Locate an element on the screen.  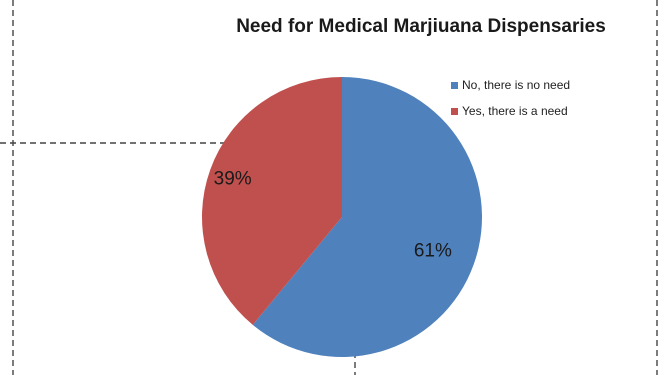
chart-title: Need for Medical Marjiuana Dispensaries is located at coordinates (421, 26).